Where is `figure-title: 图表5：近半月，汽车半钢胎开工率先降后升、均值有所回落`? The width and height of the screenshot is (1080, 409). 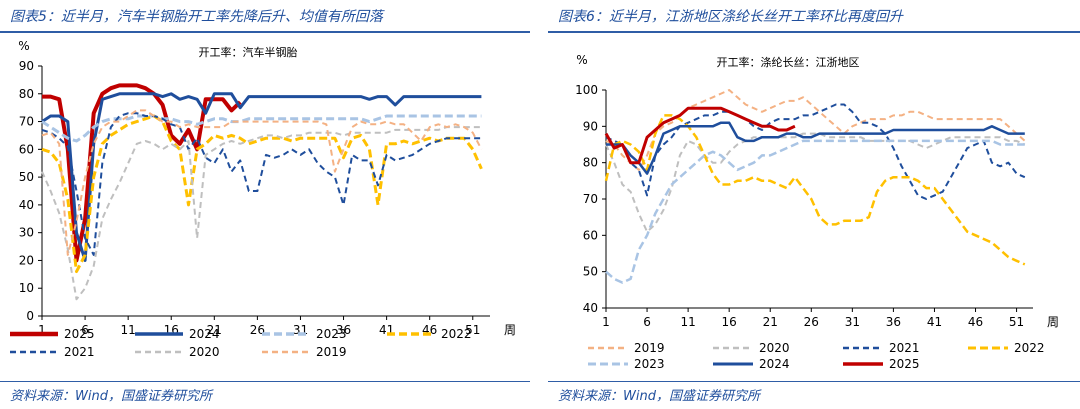 figure-title: 图表5：近半月，汽车半钢胎开工率先降后升、均值有所回落 is located at coordinates (196, 17).